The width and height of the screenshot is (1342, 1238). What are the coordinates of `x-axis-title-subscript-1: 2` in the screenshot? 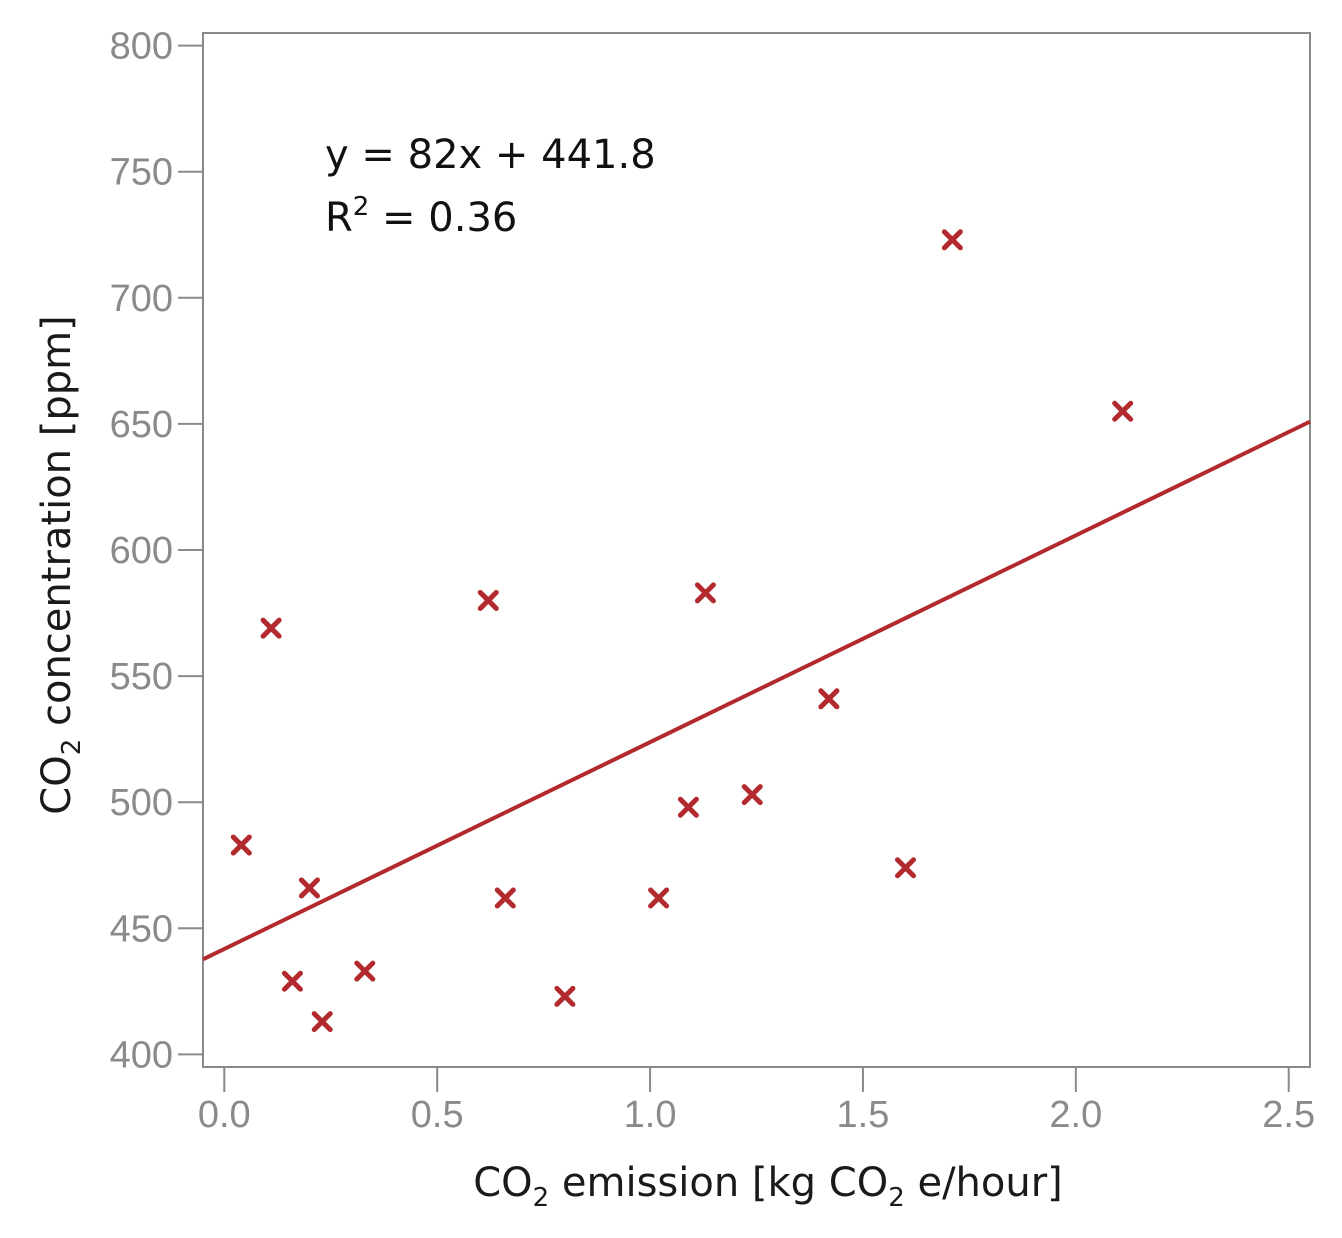 It's located at (541, 1198).